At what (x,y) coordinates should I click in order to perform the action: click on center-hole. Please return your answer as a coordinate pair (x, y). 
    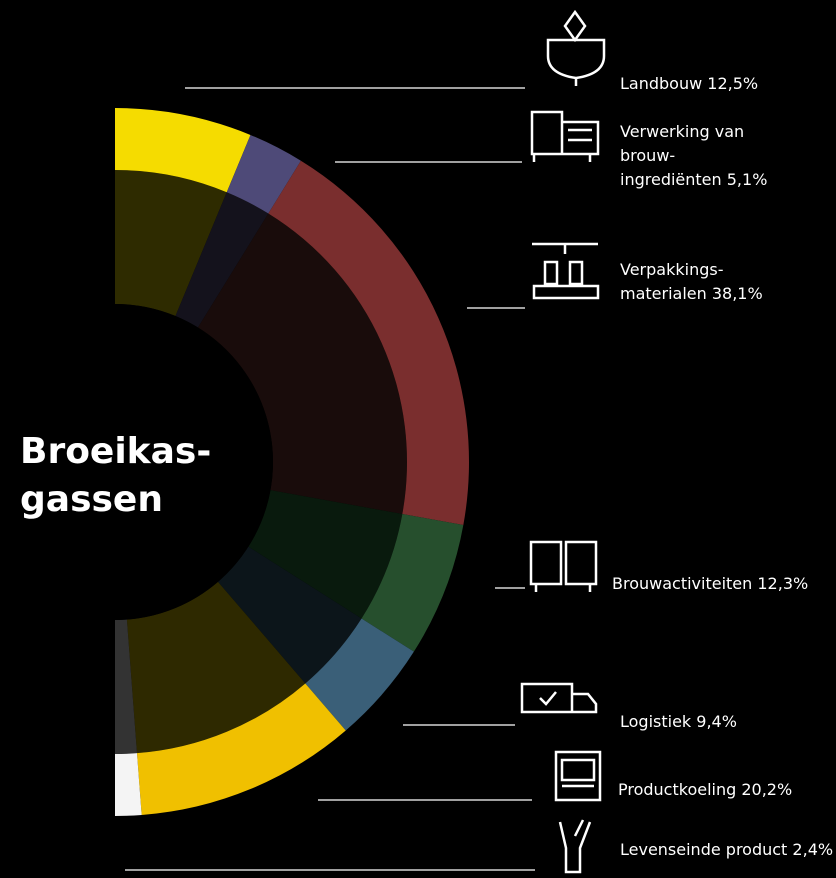
    Looking at the image, I should click on (136, 462).